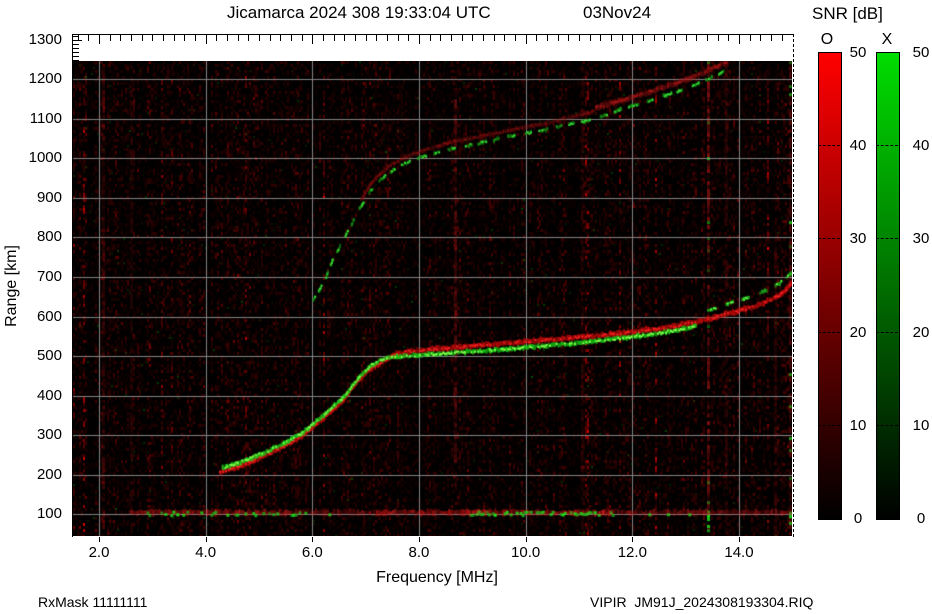 The width and height of the screenshot is (932, 614). Describe the element at coordinates (45, 118) in the screenshot. I see `y-tick-label: 1100` at that location.